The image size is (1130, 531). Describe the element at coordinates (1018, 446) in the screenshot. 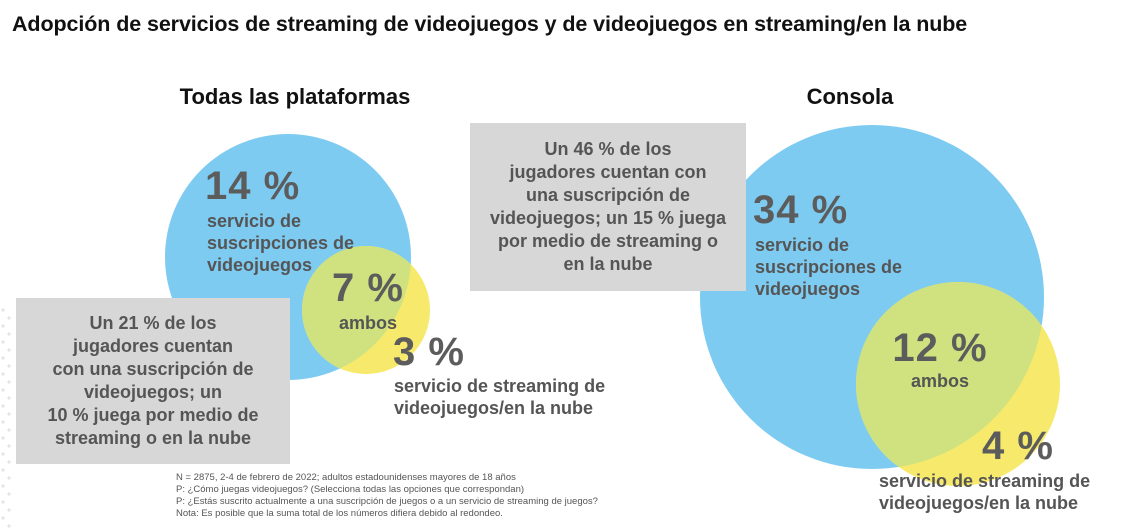

I see `right-streaming-value: 4 %` at that location.